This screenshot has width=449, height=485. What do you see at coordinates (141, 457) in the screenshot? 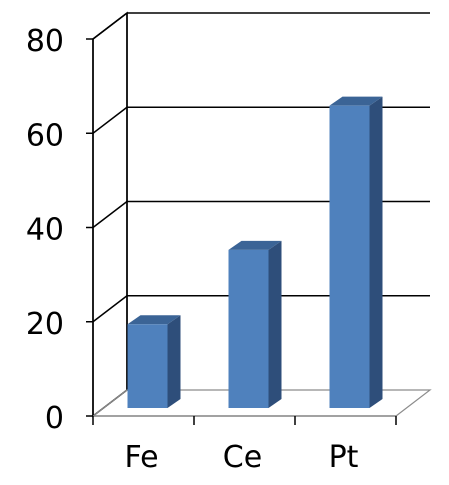
I see `x-tick-label: Fe` at bounding box center [141, 457].